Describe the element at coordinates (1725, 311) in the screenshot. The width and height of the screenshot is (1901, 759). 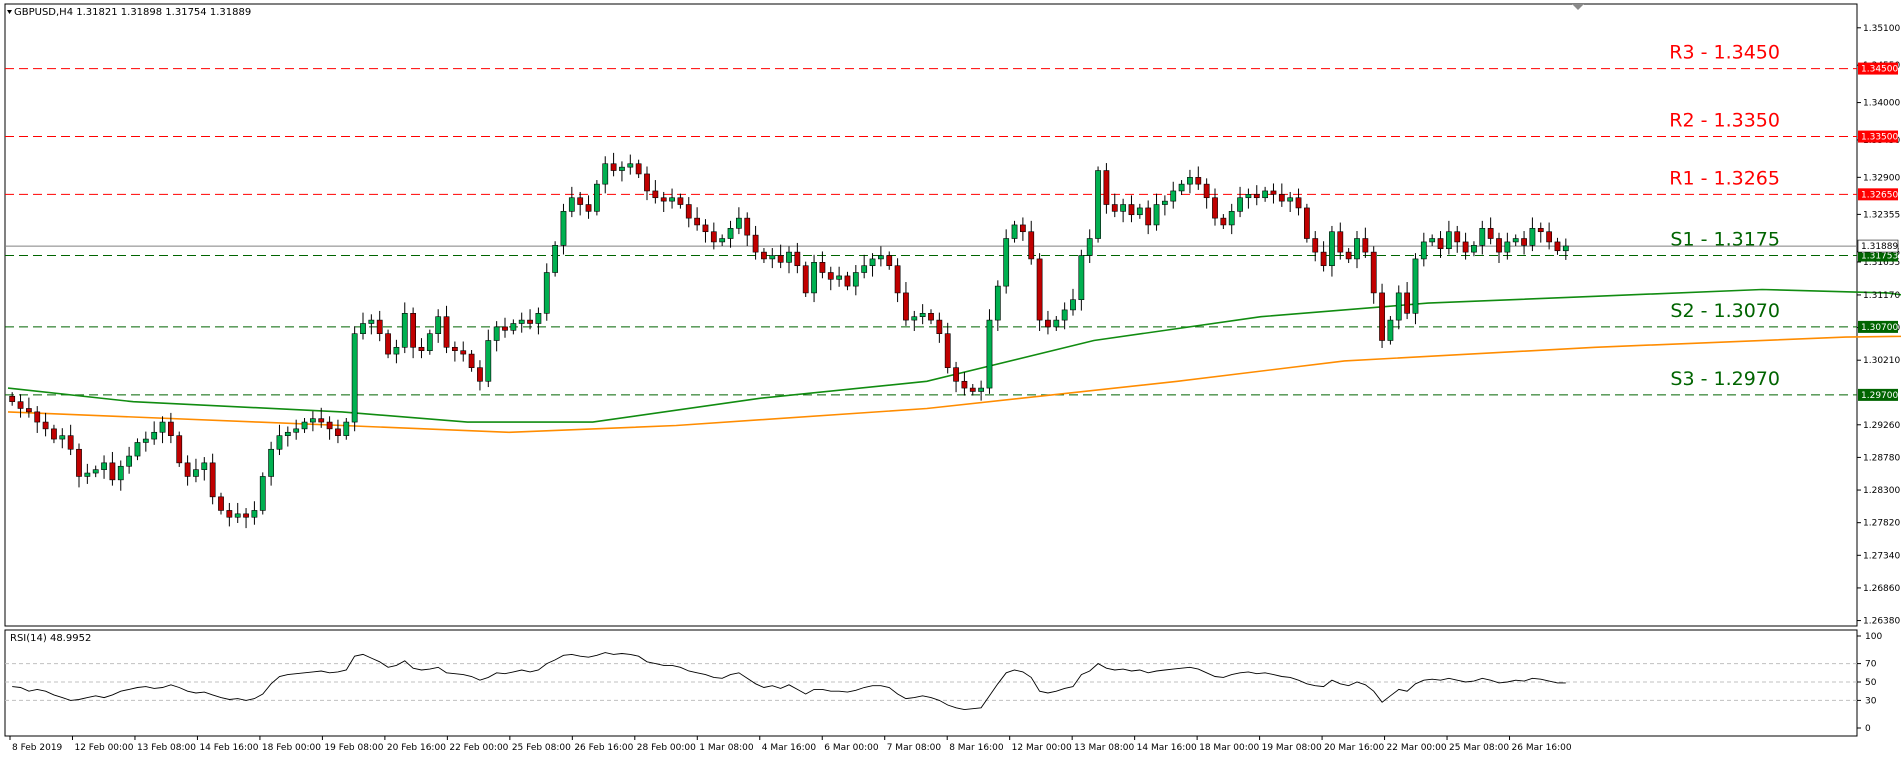
I see `level-label-s2: S2 - 1.3070` at that location.